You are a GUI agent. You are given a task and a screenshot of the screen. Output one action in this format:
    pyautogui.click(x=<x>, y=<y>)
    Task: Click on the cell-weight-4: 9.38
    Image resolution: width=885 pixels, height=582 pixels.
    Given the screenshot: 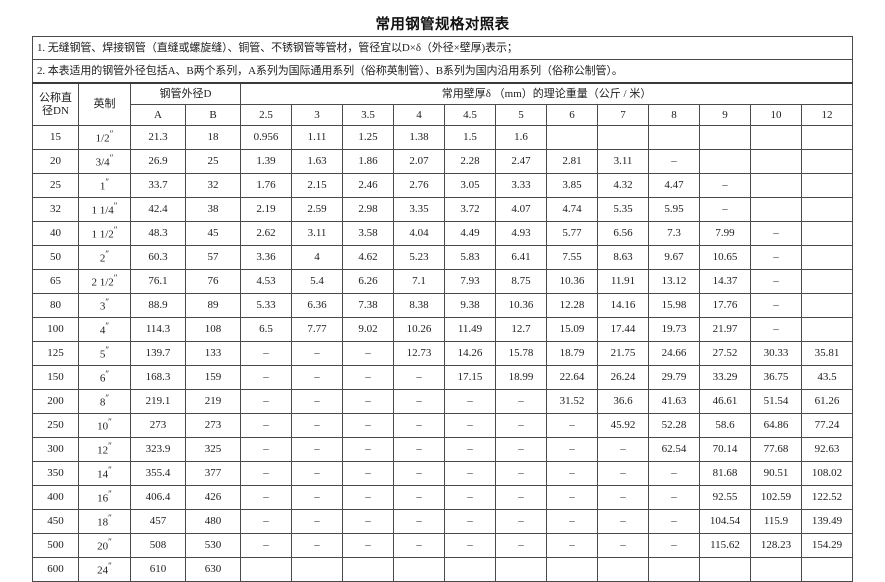 What is the action you would take?
    pyautogui.click(x=470, y=305)
    